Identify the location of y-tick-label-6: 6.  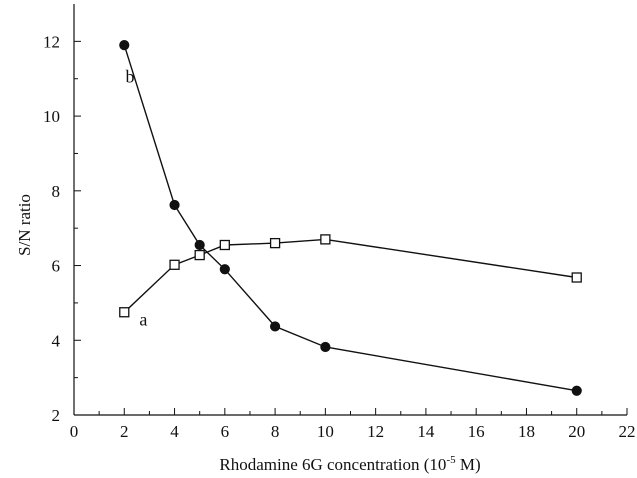
(56, 266).